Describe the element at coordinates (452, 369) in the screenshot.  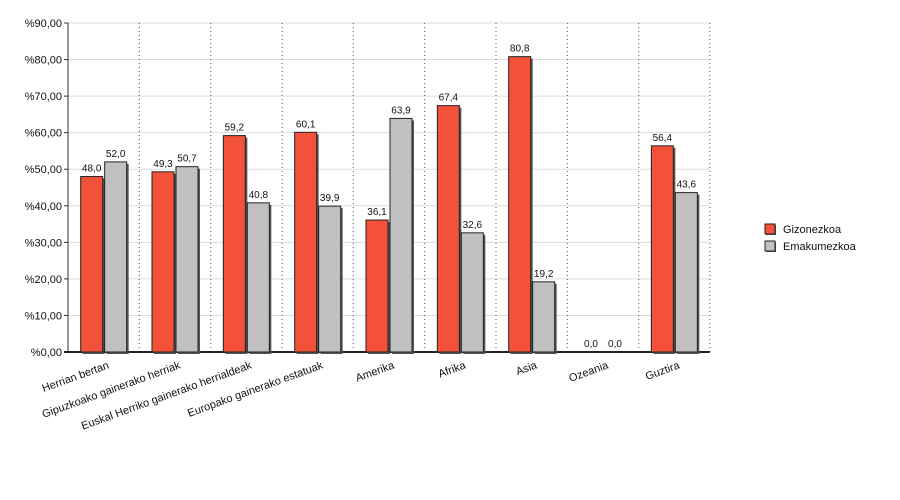
I see `x-tick-label: Afrika` at that location.